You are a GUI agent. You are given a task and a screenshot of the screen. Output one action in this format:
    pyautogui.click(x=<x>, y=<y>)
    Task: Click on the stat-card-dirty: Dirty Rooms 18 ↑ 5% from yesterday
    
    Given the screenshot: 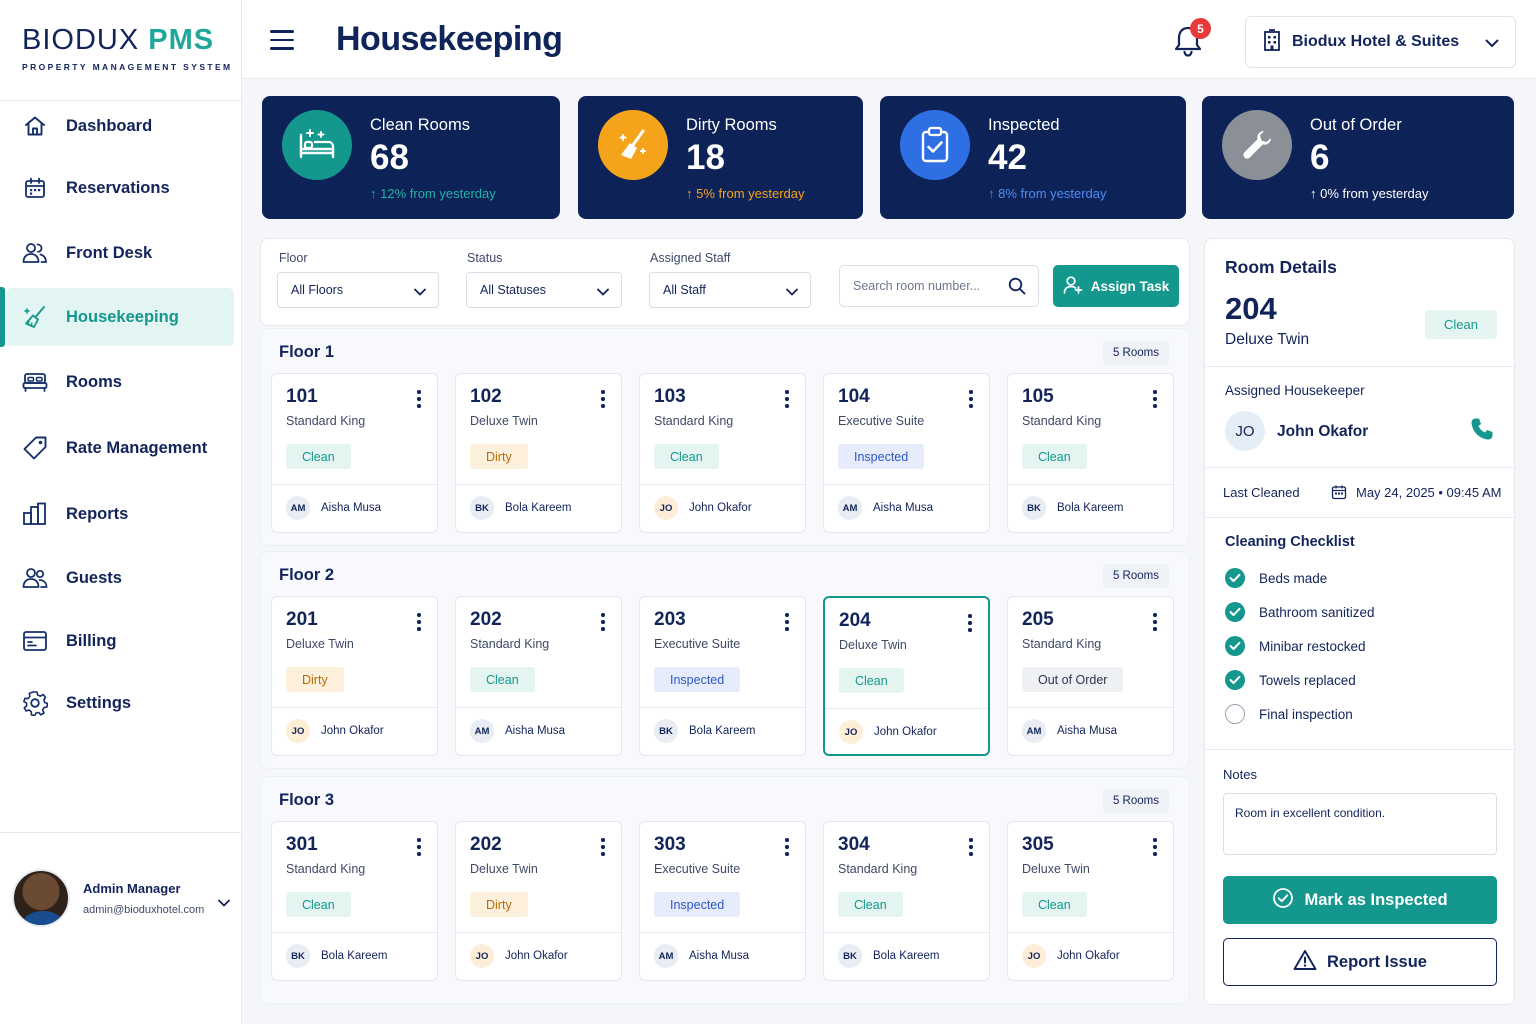 What is the action you would take?
    pyautogui.click(x=720, y=157)
    